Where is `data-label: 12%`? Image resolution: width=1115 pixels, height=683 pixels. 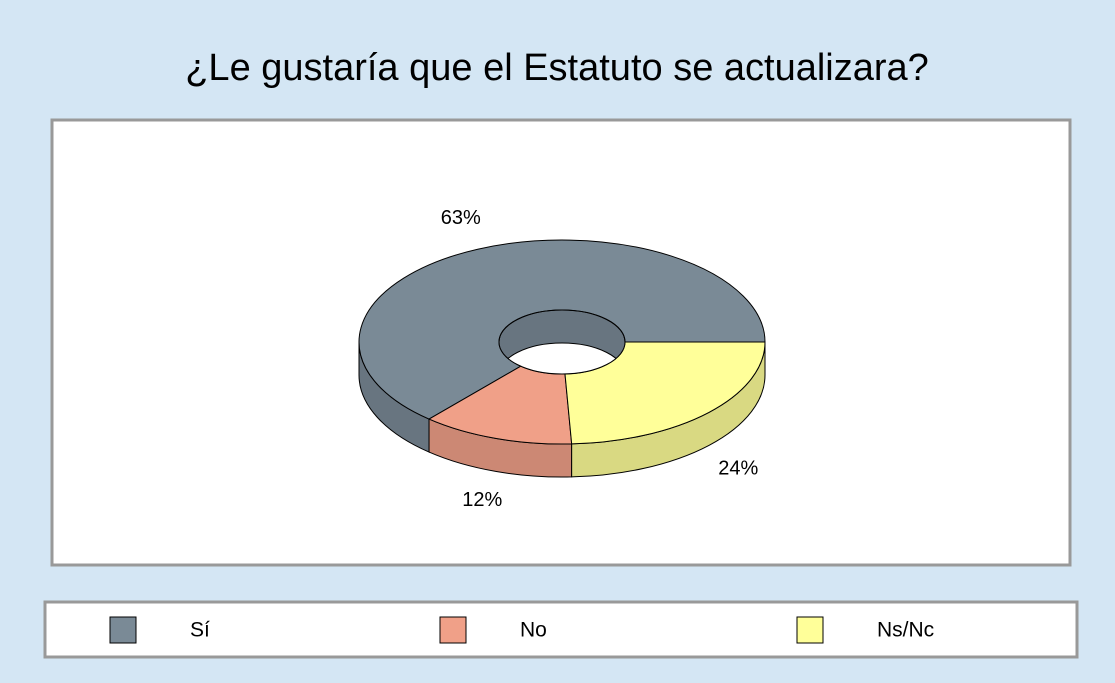 data-label: 12% is located at coordinates (482, 500).